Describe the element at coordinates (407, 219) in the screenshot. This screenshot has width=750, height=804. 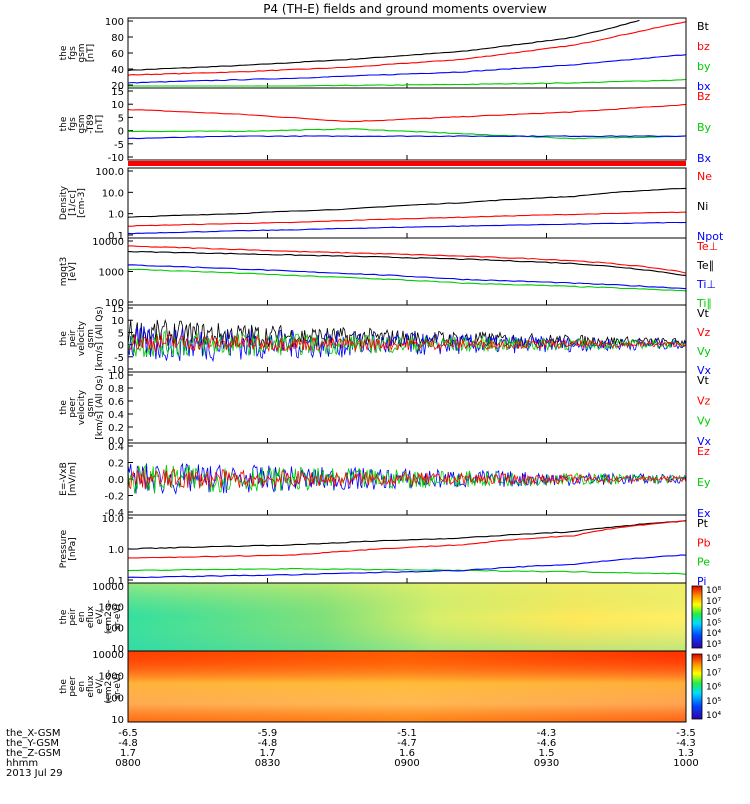
I see `series-line-Ne` at that location.